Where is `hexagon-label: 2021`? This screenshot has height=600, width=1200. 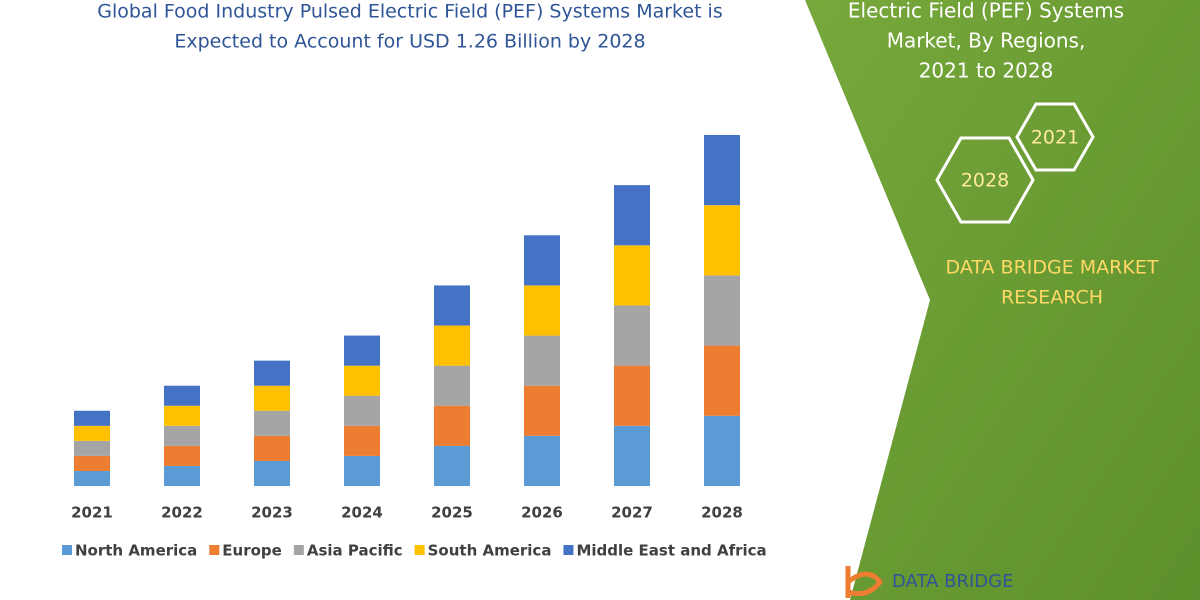 hexagon-label: 2021 is located at coordinates (1055, 138).